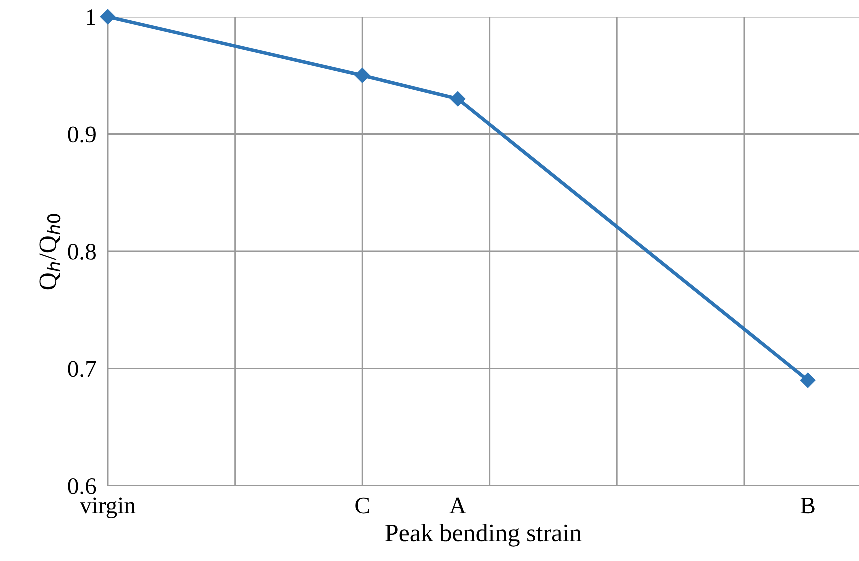 The height and width of the screenshot is (561, 859). What do you see at coordinates (82, 369) in the screenshot?
I see `y-tick-label: 0.7` at bounding box center [82, 369].